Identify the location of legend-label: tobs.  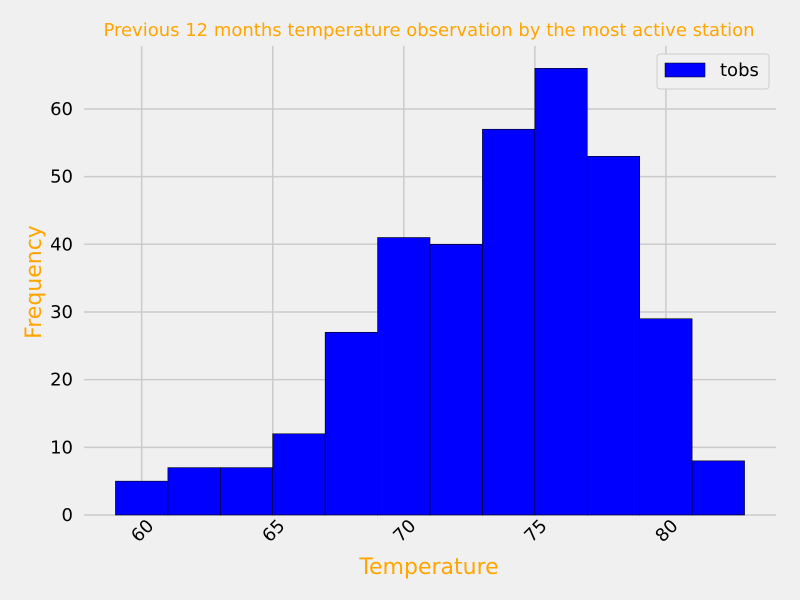
(739, 70).